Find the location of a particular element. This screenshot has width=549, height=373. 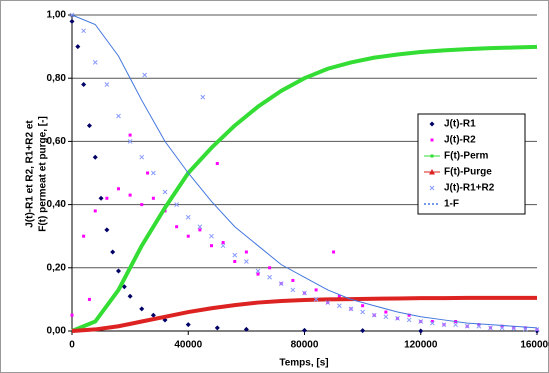

x-axis-title: Temps, [s] is located at coordinates (303, 363).